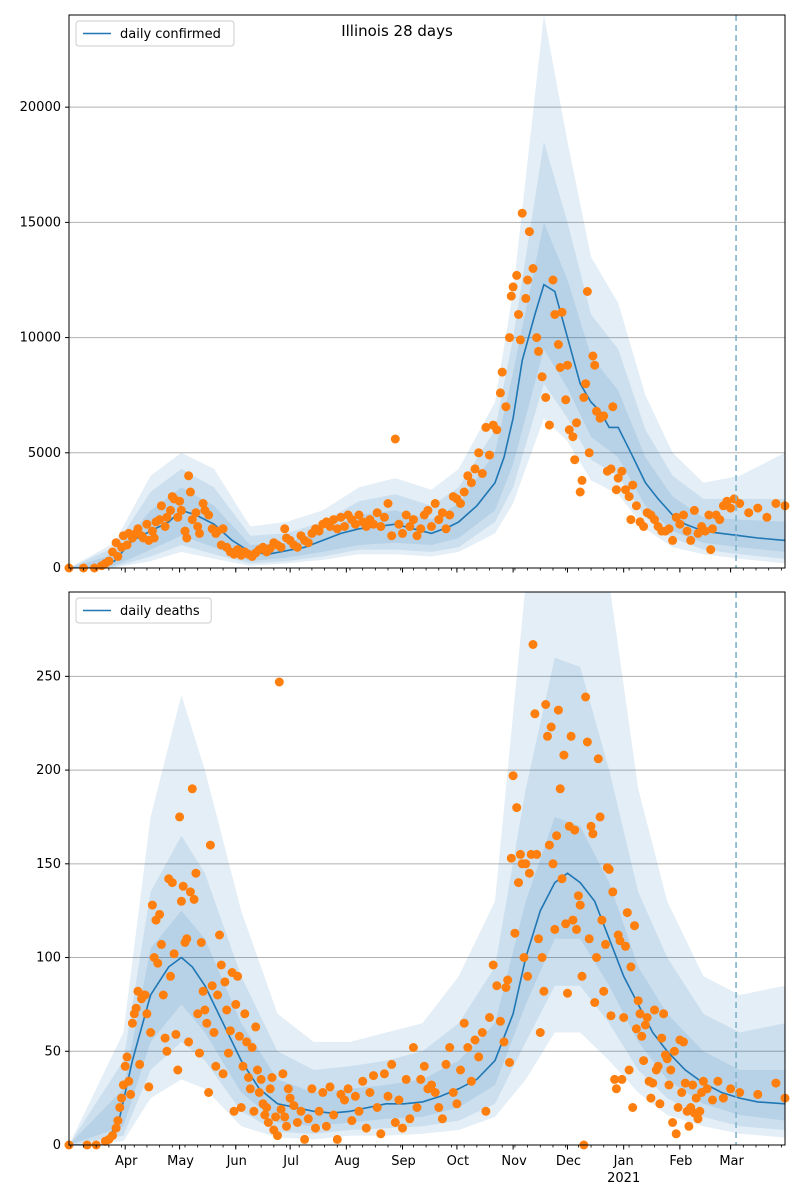 This screenshot has width=800, height=1200. Describe the element at coordinates (236, 1161) in the screenshot. I see `x-tick-label: Jun` at that location.